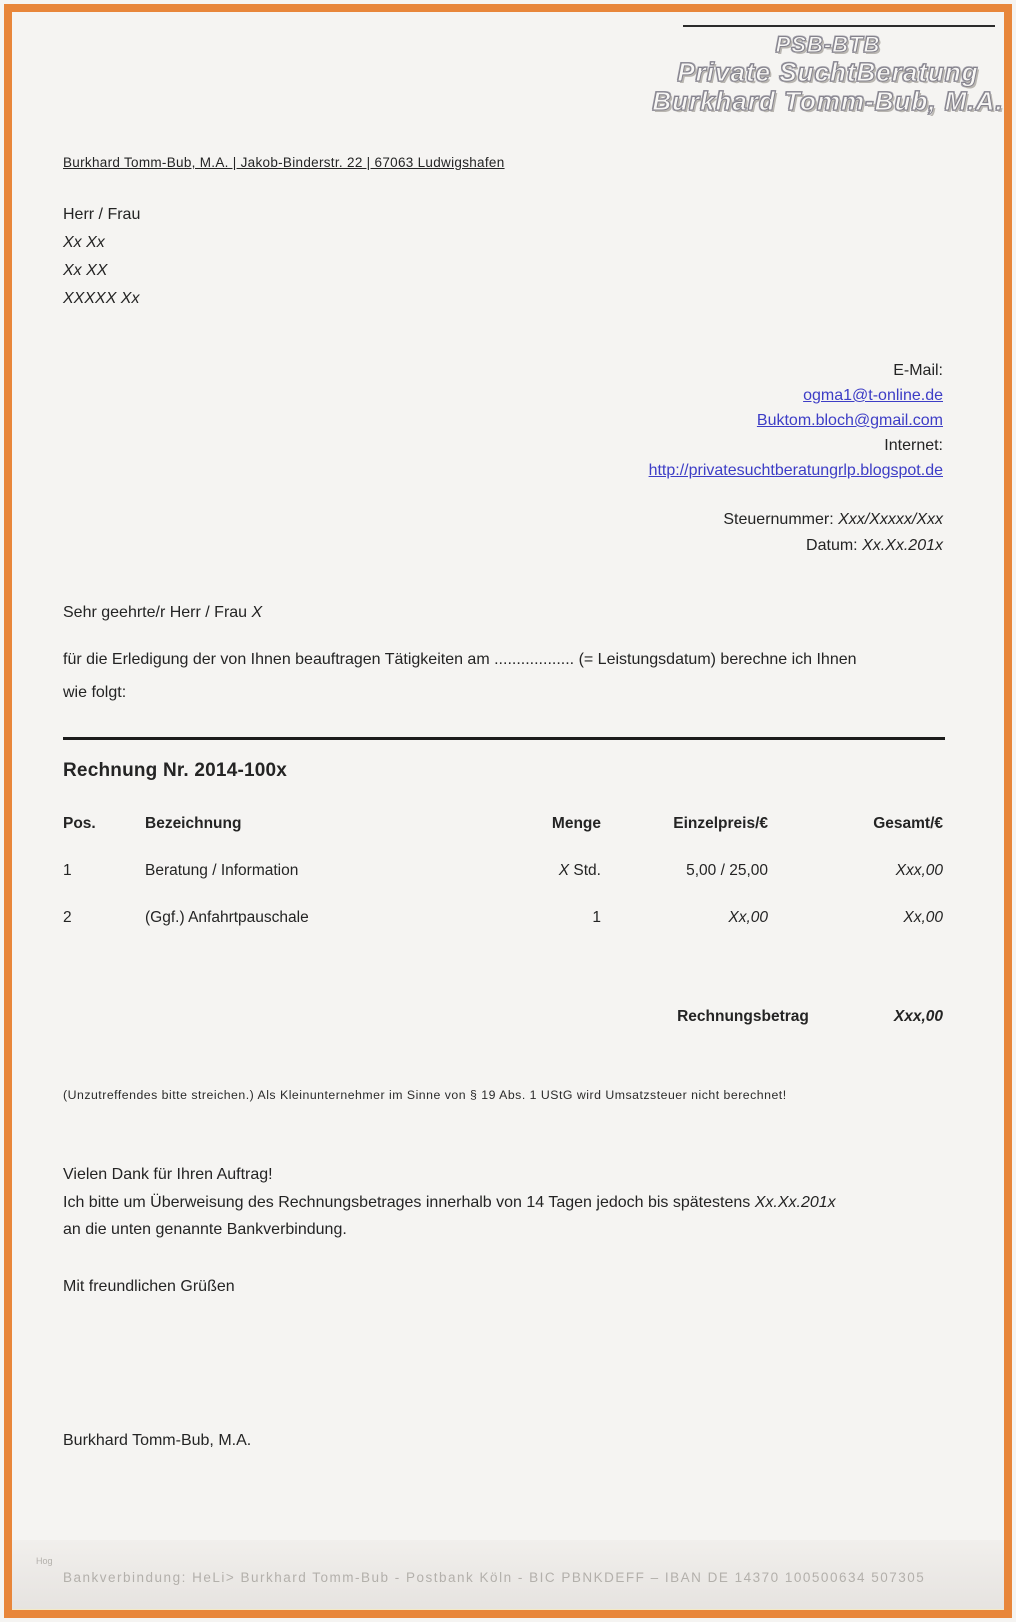 The height and width of the screenshot is (1622, 1016). I want to click on invoice-total-row: Rechnungsbetrag Xxx,00, so click(503, 1017).